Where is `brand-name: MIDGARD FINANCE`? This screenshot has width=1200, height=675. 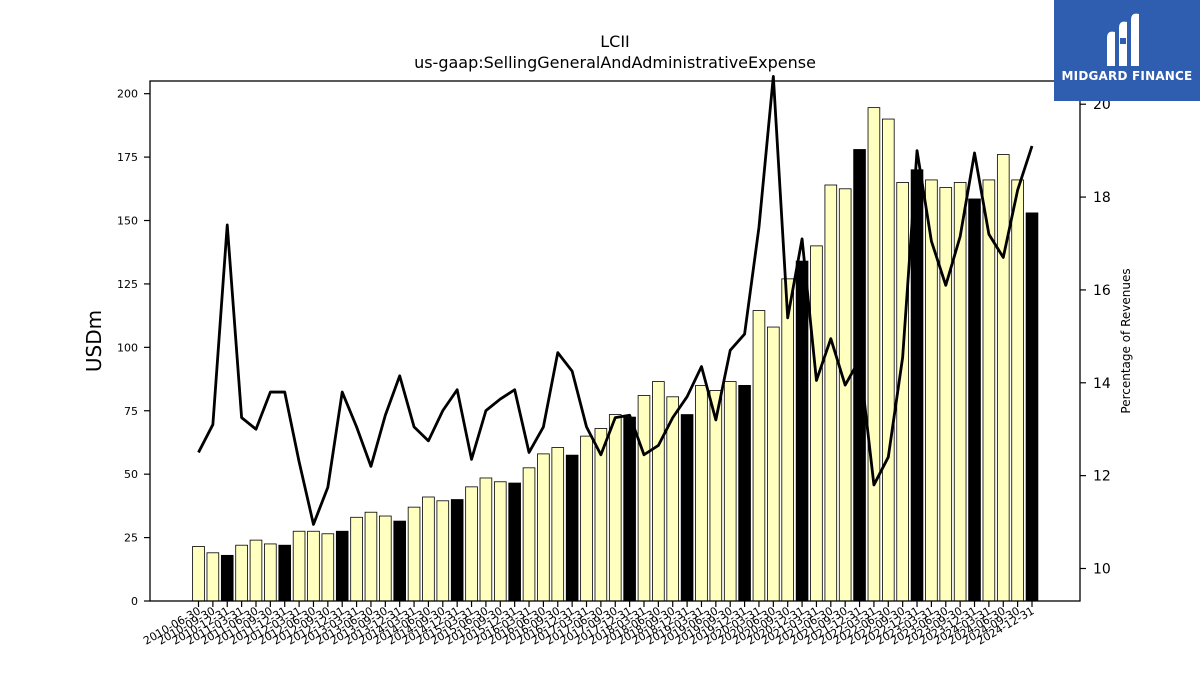 brand-name: MIDGARD FINANCE is located at coordinates (1127, 76).